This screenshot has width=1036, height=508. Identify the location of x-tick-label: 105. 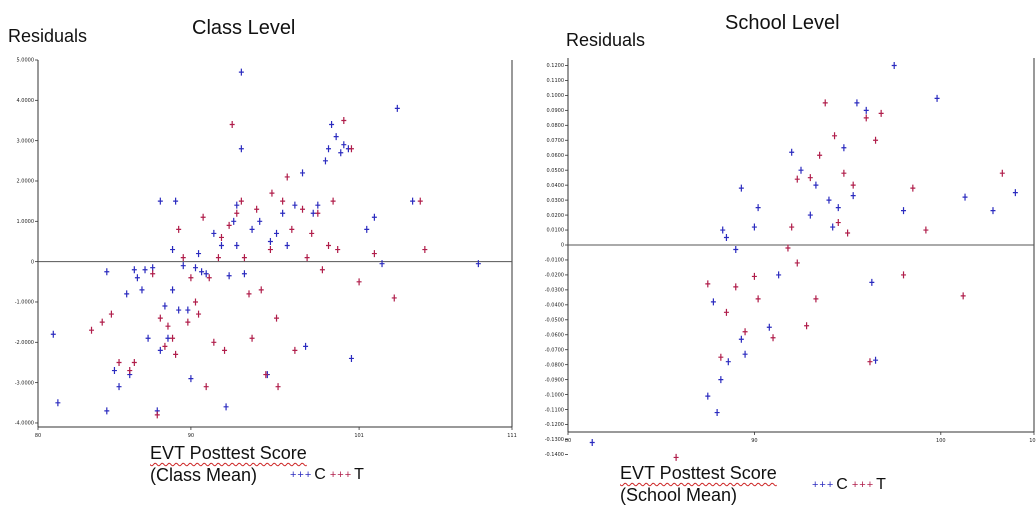
(1032, 441).